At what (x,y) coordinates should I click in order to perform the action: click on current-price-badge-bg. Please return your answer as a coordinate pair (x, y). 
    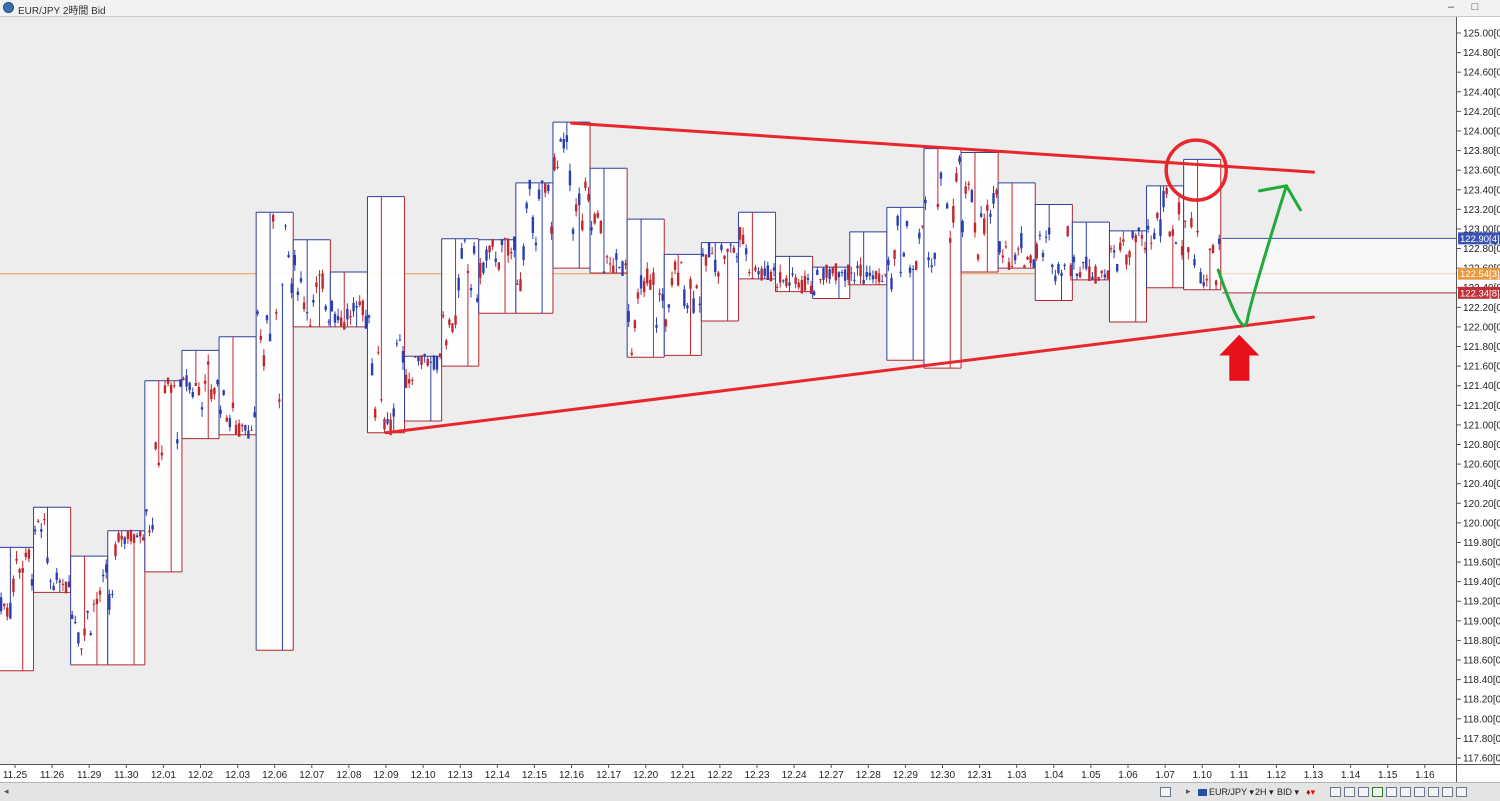
    Looking at the image, I should click on (1479, 273).